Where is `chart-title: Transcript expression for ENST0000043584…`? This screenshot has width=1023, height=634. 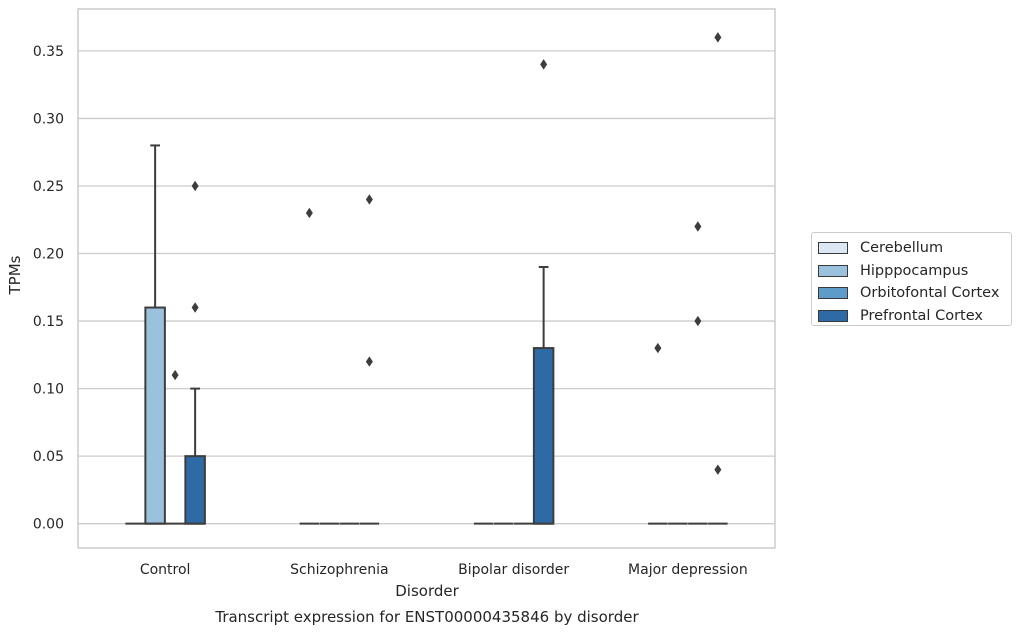
chart-title: Transcript expression for ENST0000043584… is located at coordinates (426, 617).